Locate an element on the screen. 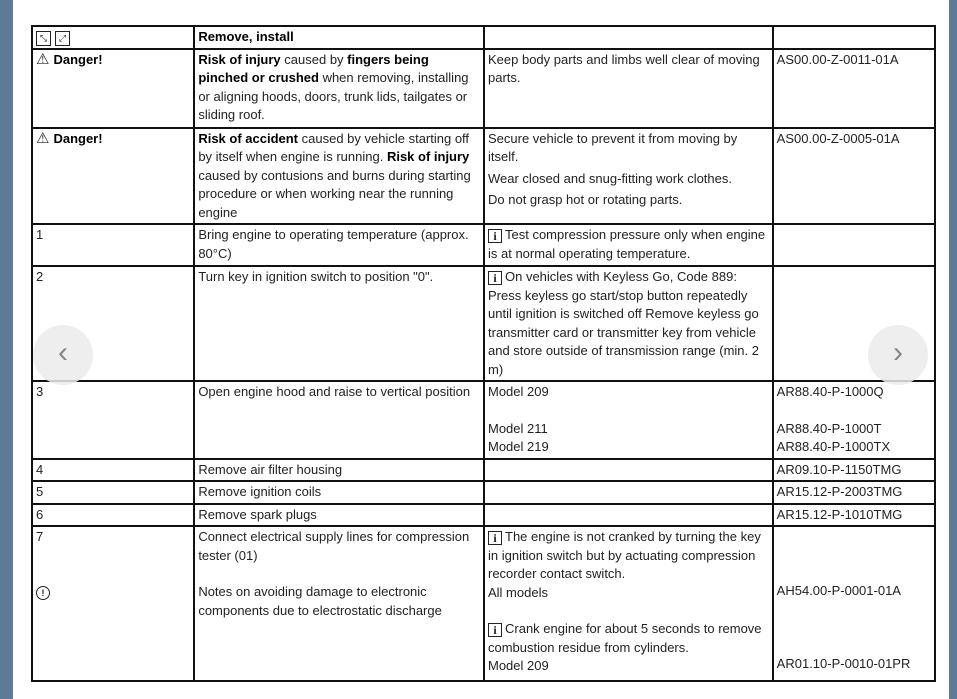 The width and height of the screenshot is (957, 699). remove-icon: ⤡ is located at coordinates (43, 38).